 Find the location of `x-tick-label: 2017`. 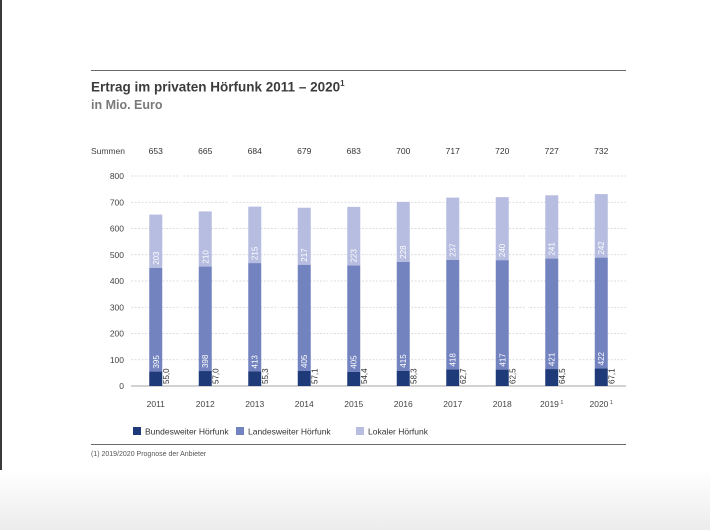

x-tick-label: 2017 is located at coordinates (452, 404).